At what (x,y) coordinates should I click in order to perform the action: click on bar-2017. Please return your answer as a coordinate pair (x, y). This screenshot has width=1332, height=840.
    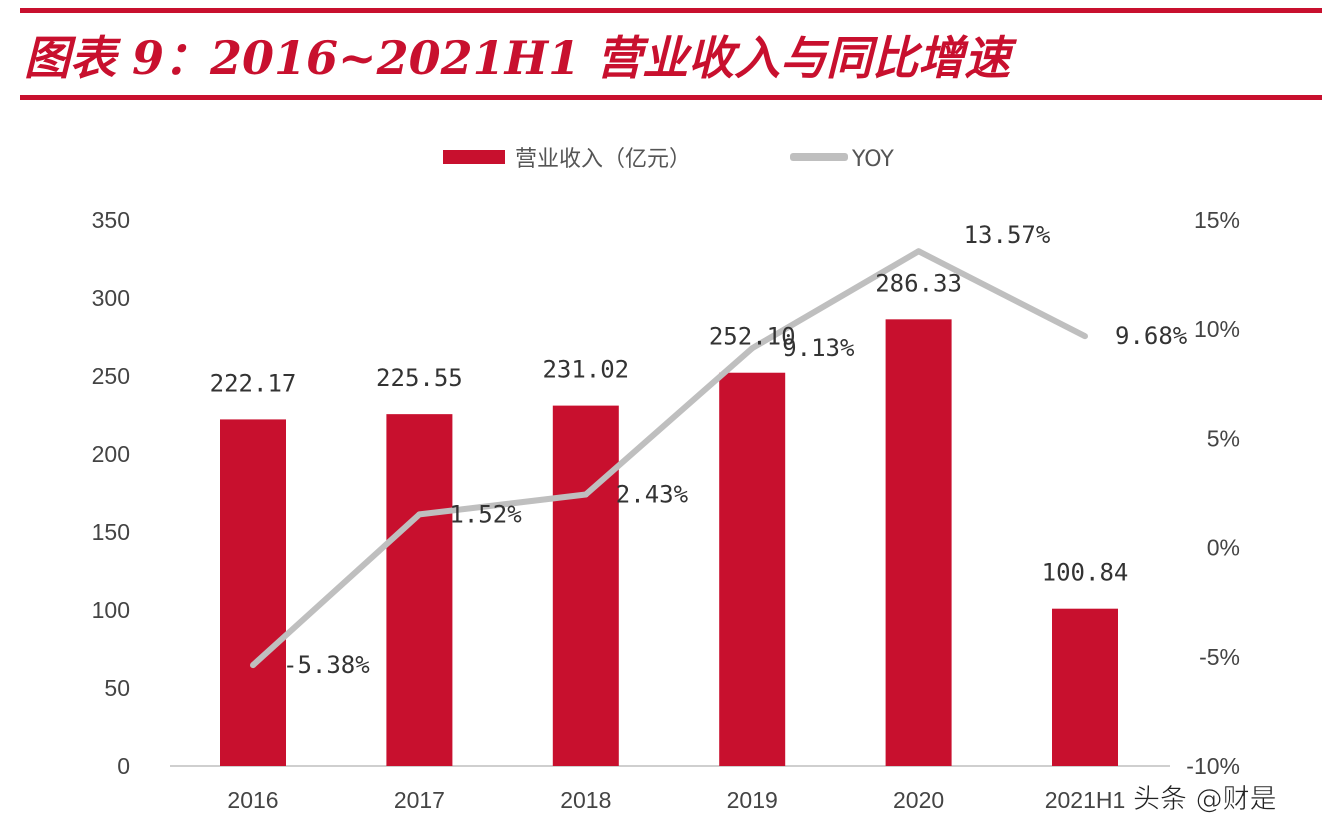
    Looking at the image, I should click on (419, 590).